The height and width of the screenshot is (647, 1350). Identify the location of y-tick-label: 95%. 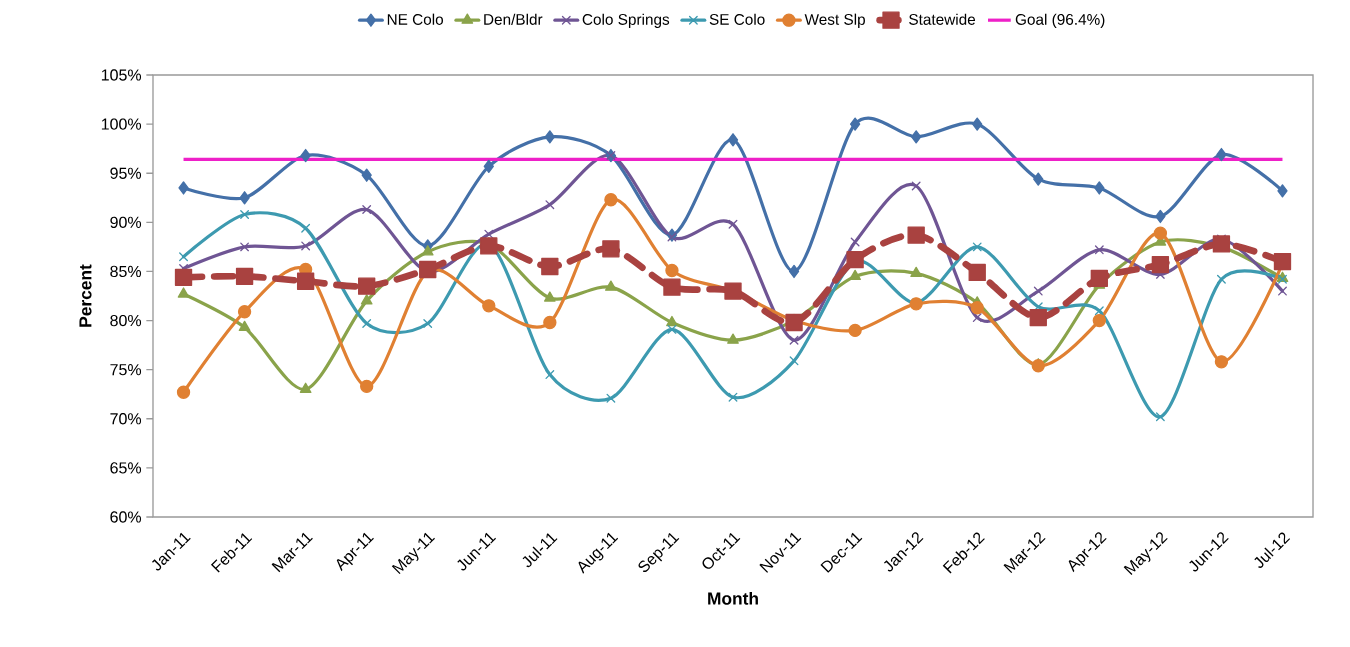
(126, 173).